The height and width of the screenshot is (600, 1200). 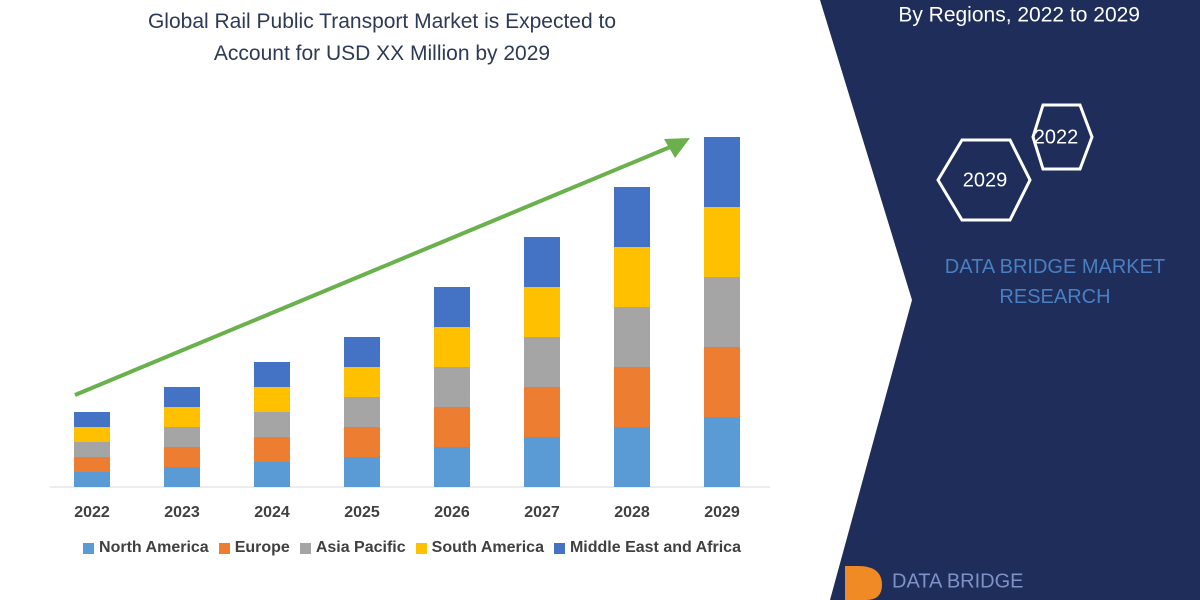 I want to click on legend-label: Middle East and Africa, so click(x=655, y=547).